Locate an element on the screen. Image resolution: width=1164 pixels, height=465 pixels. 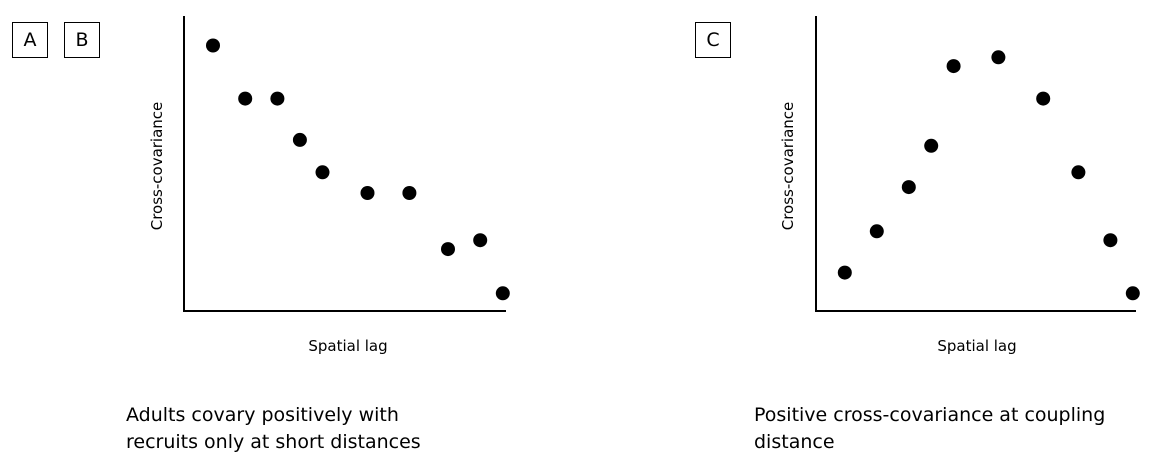
right-x-axis-title: Spatial lag is located at coordinates (976, 346).